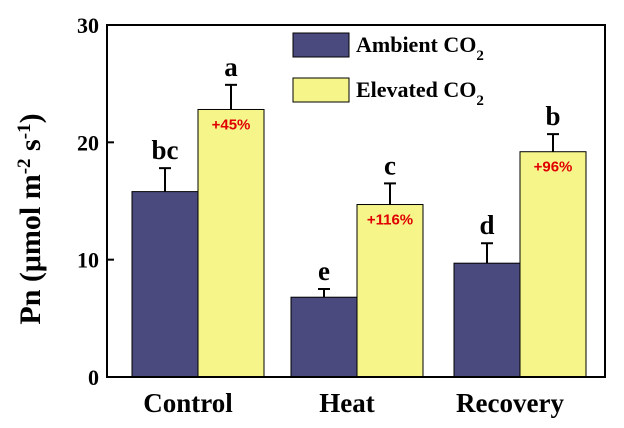 This screenshot has height=428, width=624. What do you see at coordinates (88, 260) in the screenshot?
I see `y-tick-label: 10` at bounding box center [88, 260].